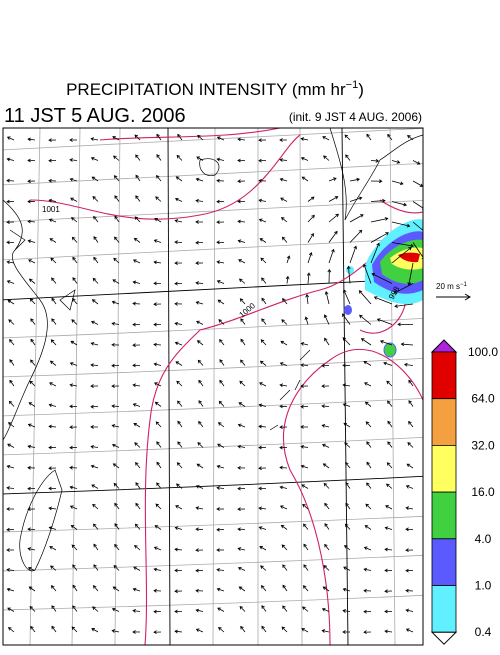  I want to click on colorbar-label: 4.0, so click(483, 539).